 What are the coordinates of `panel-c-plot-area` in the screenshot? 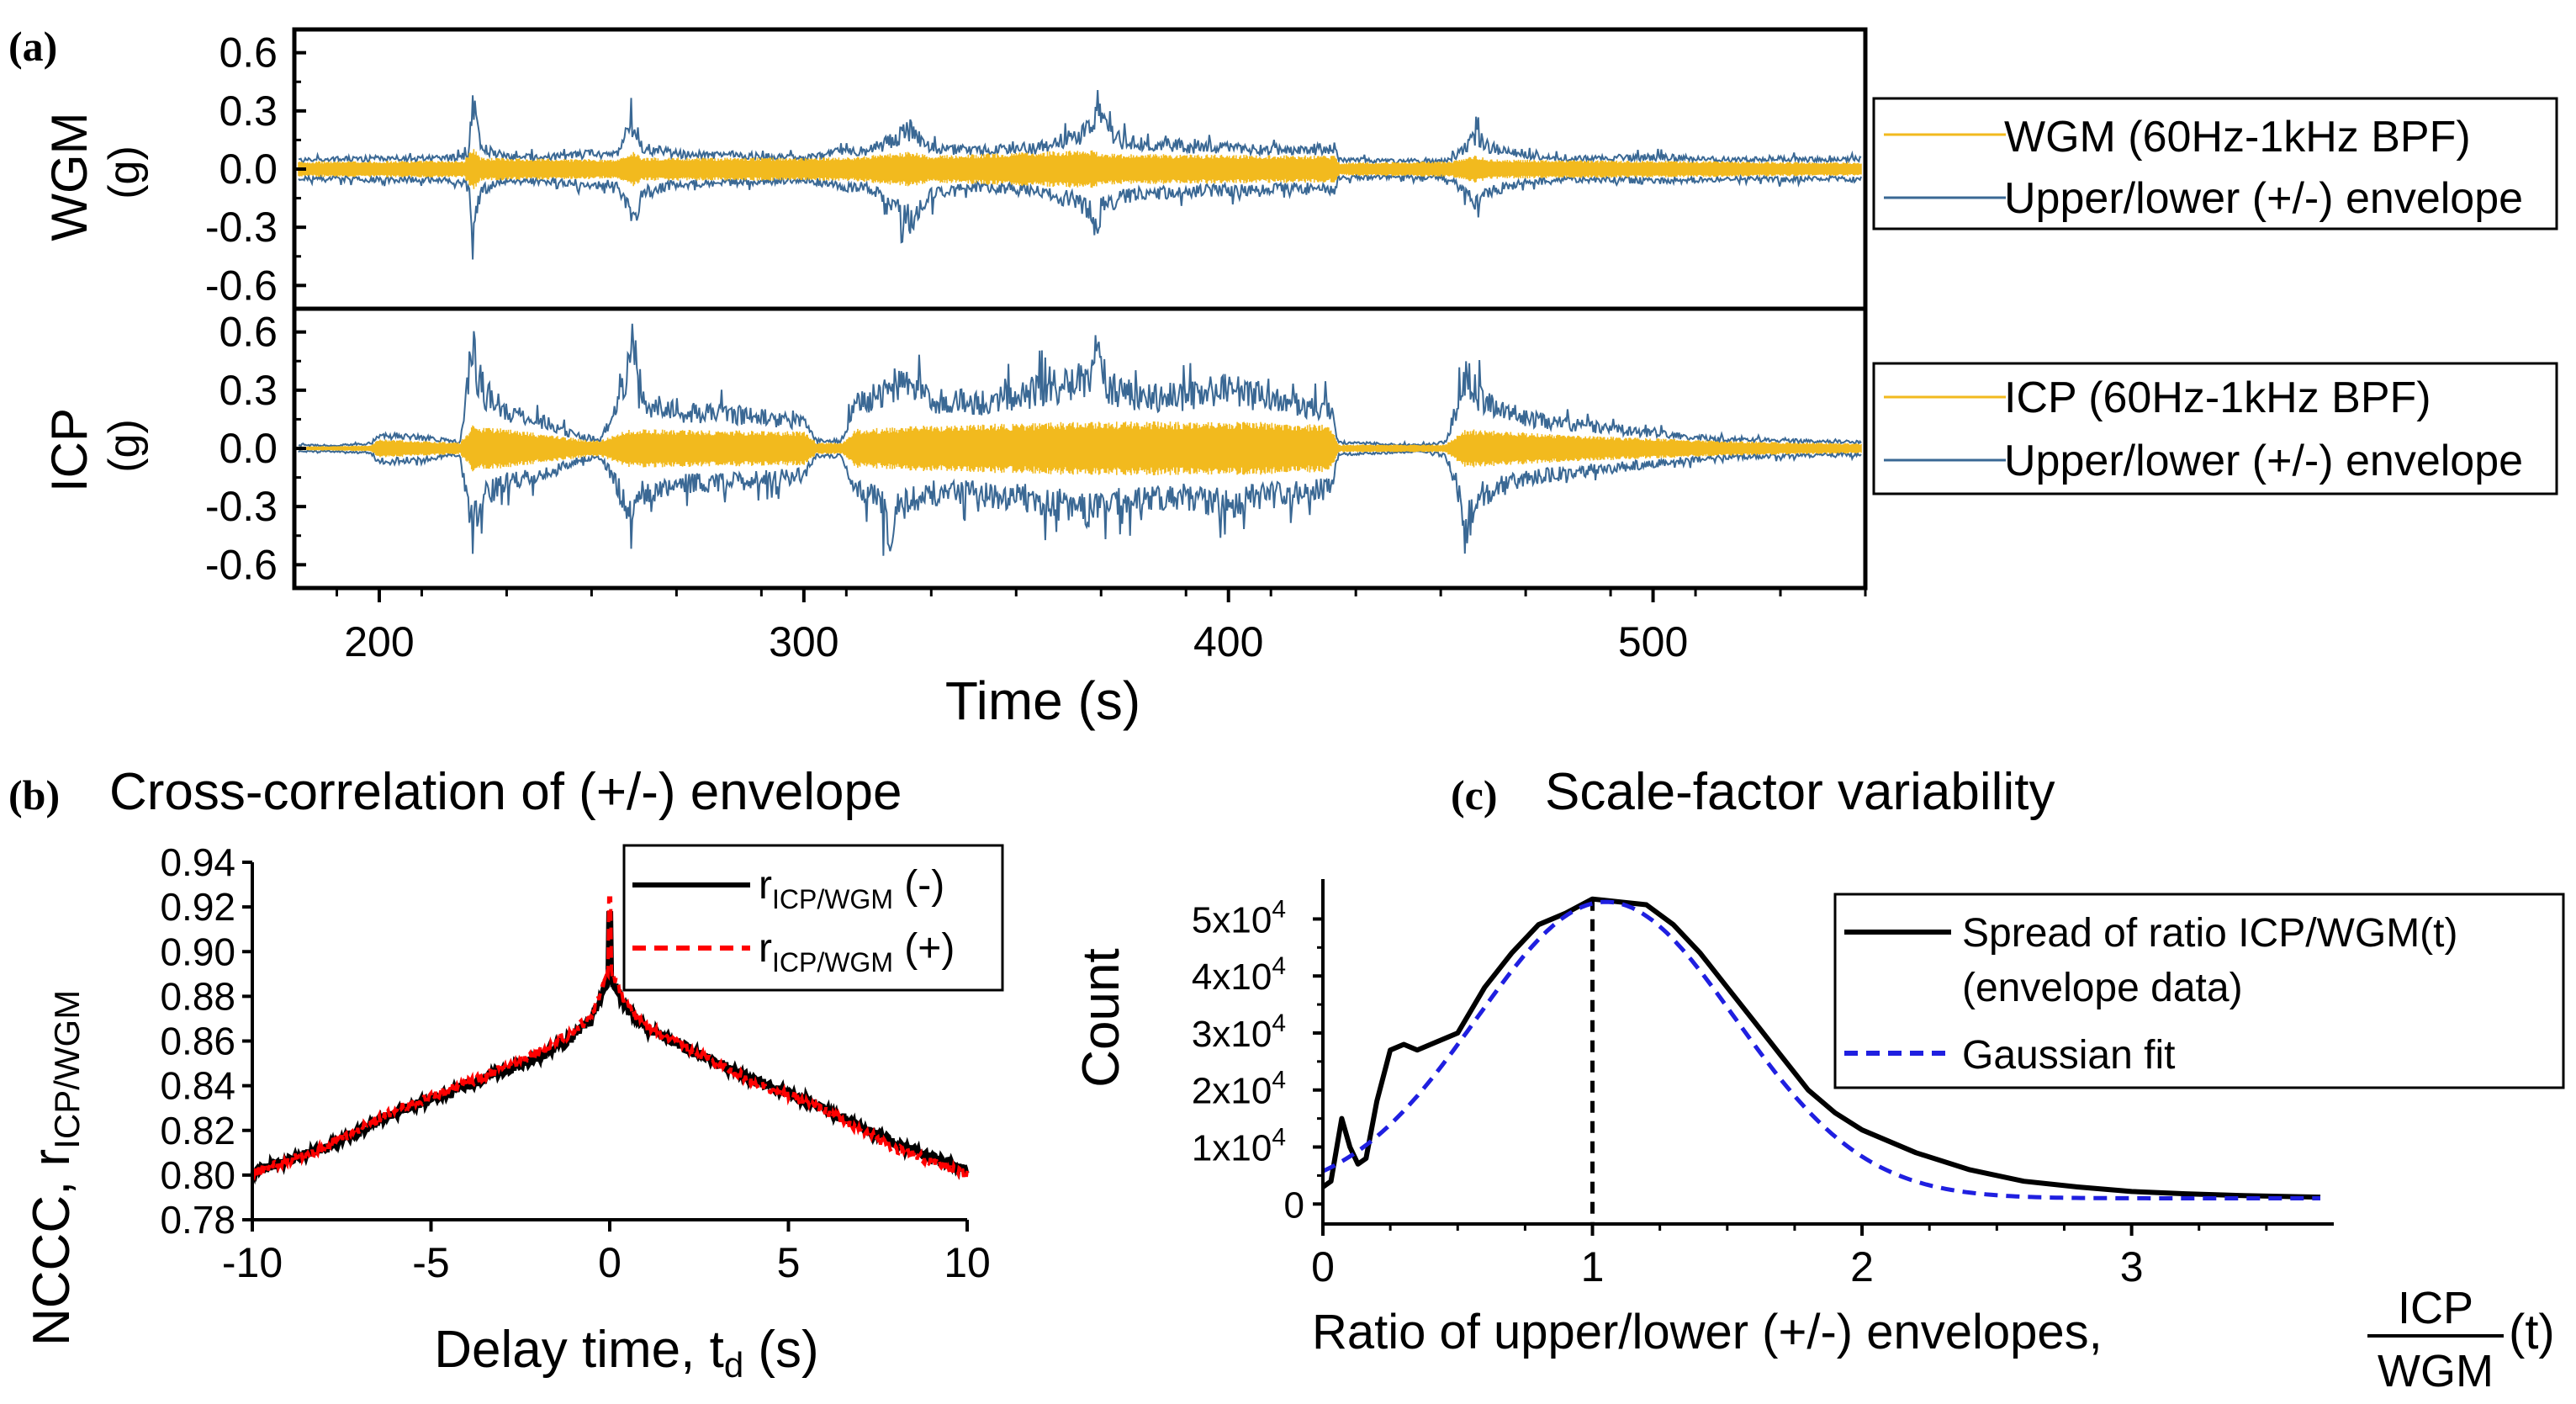 It's located at (1821, 1060).